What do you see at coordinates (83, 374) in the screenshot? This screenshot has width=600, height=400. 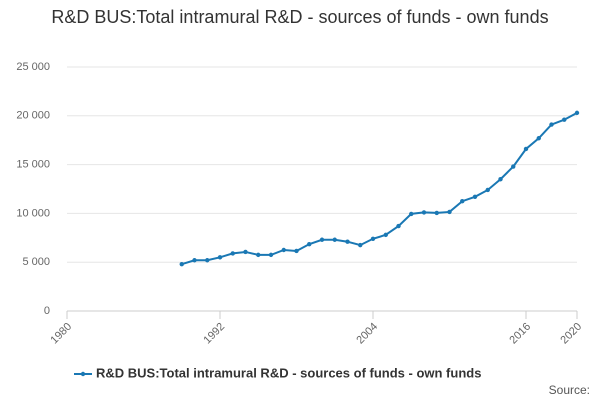 I see `legend-symbol` at bounding box center [83, 374].